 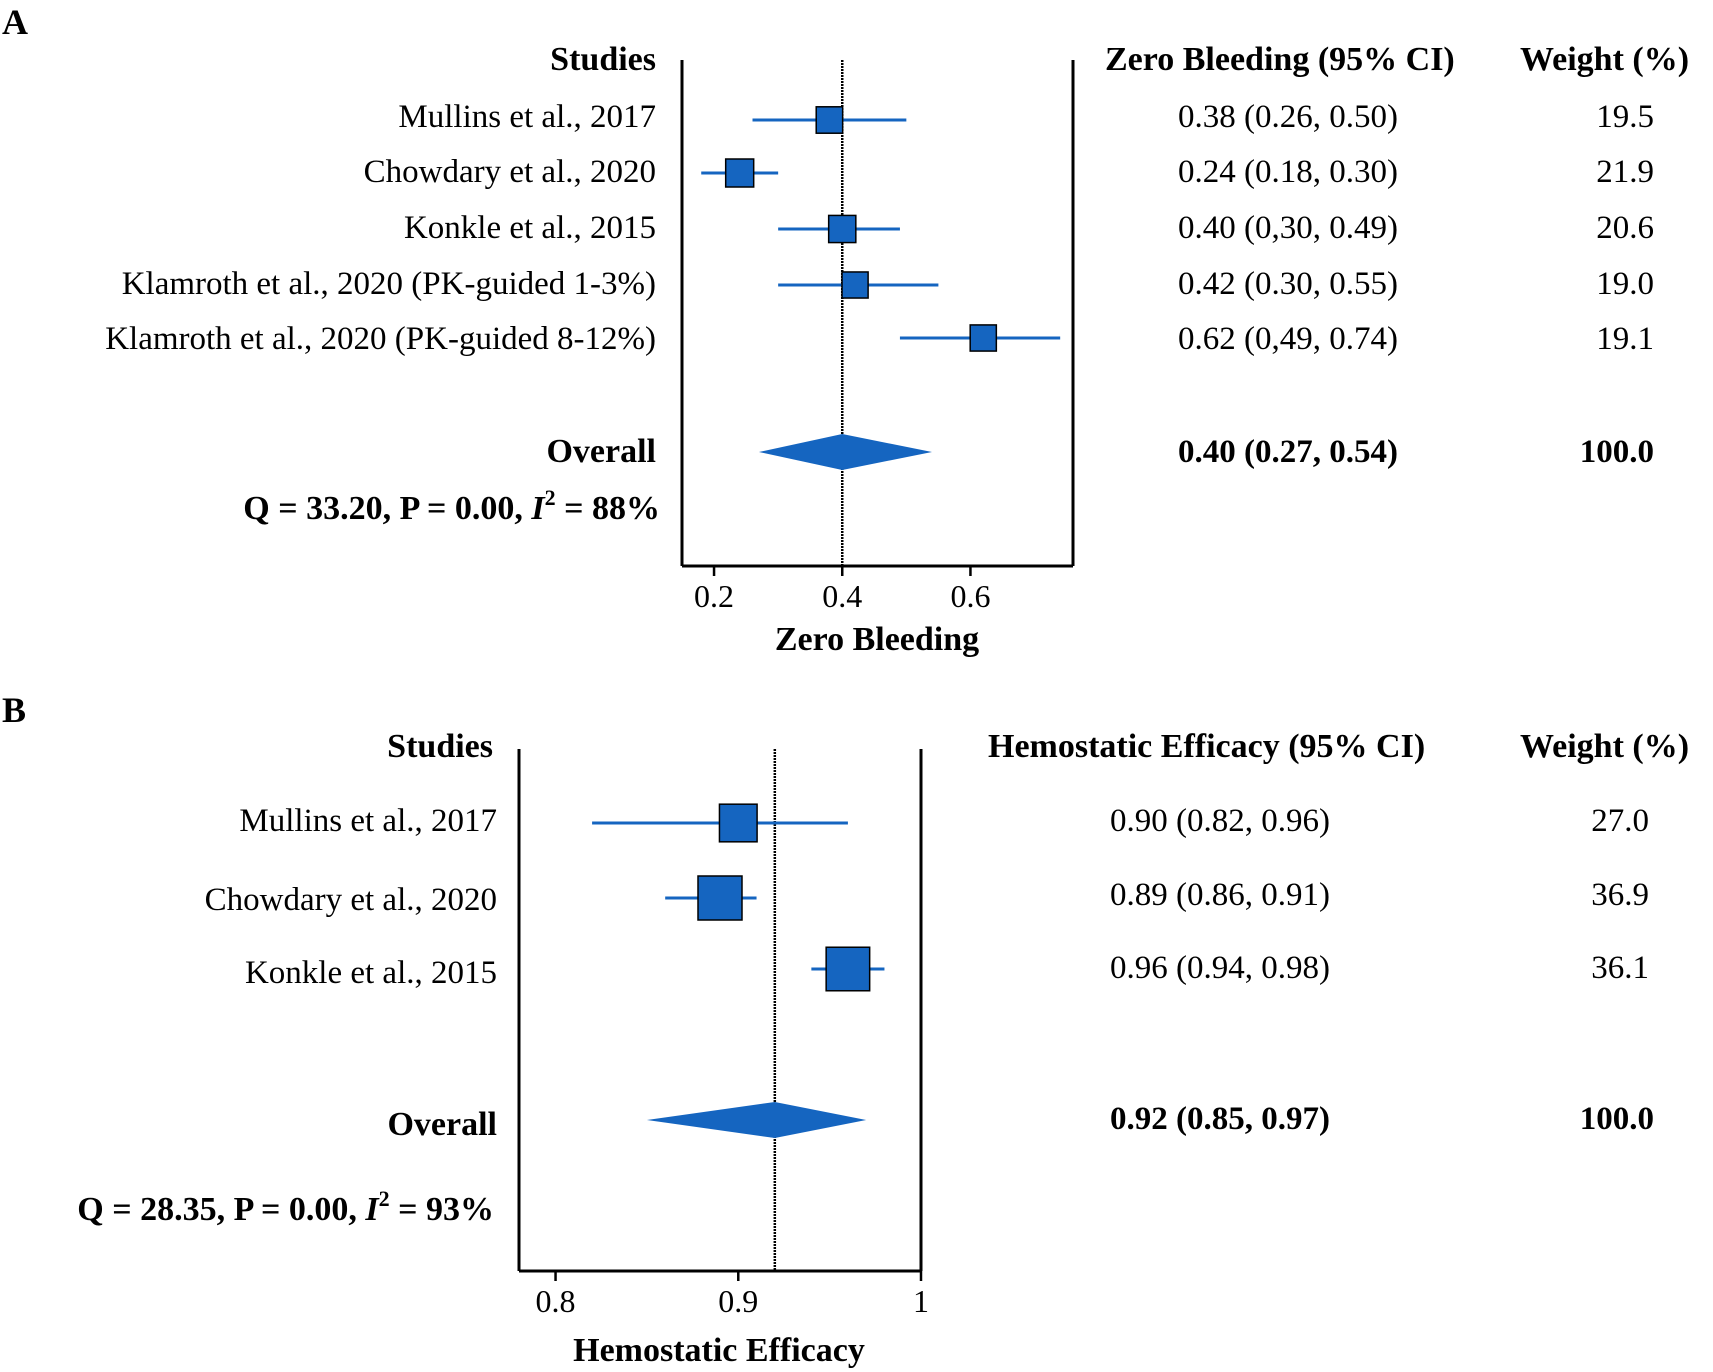 What do you see at coordinates (1220, 968) in the screenshot?
I see `study-ci-text: 0.96 (0.94, 0.98)` at bounding box center [1220, 968].